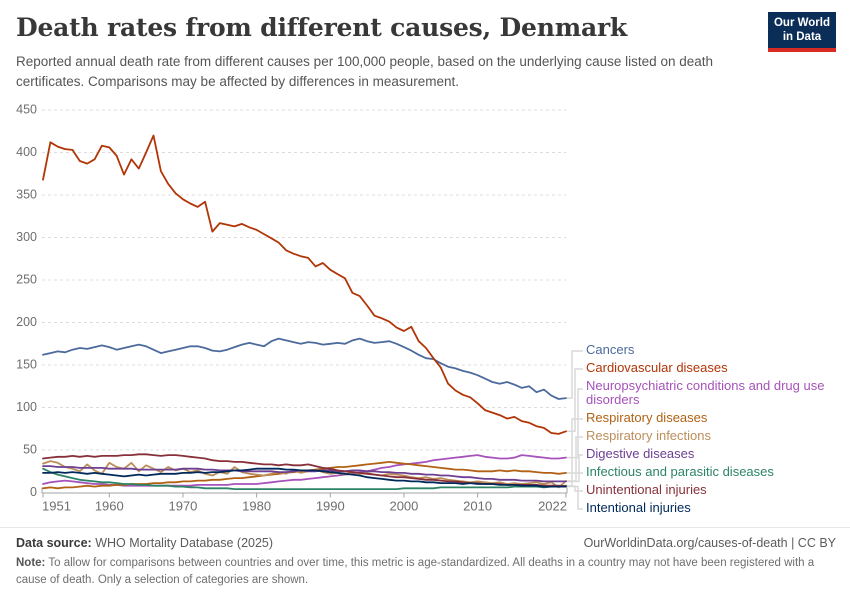  I want to click on legend-label-respiratory-infections: Respiratory infections, so click(648, 435).